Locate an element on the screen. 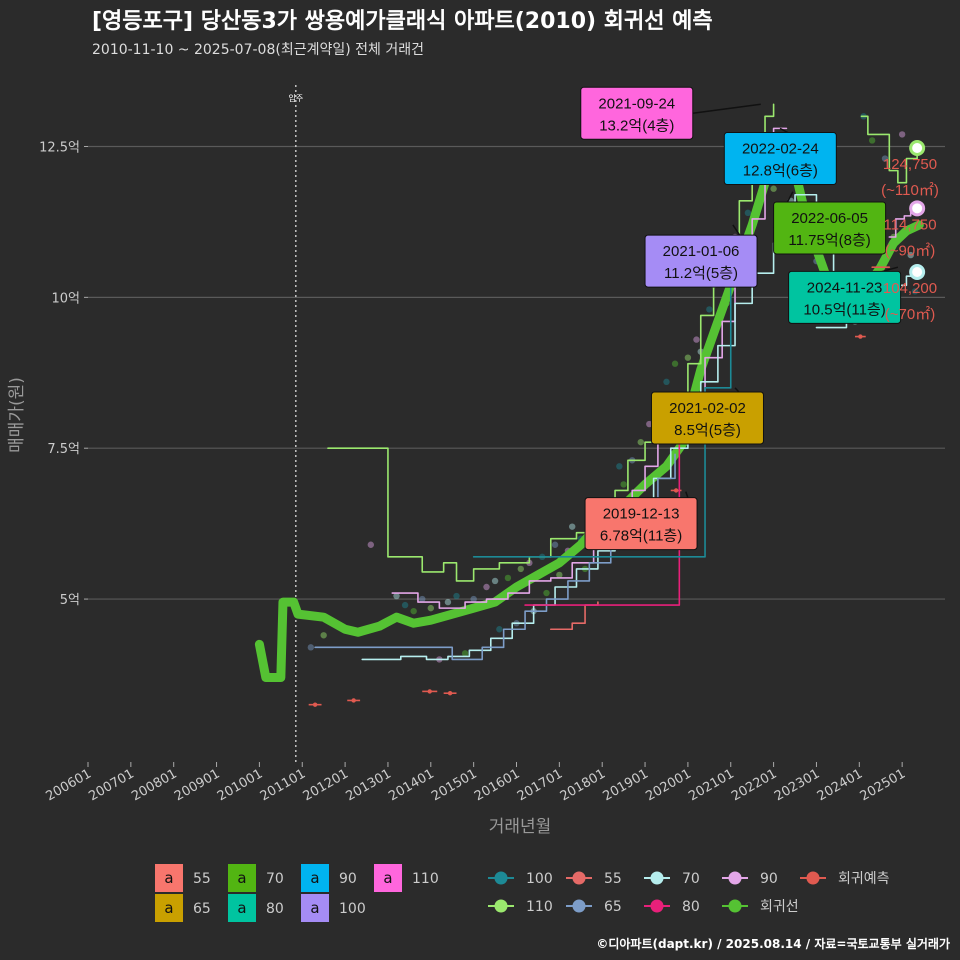 The width and height of the screenshot is (960, 960). annotation-date: 2019-12-13 is located at coordinates (641, 514).